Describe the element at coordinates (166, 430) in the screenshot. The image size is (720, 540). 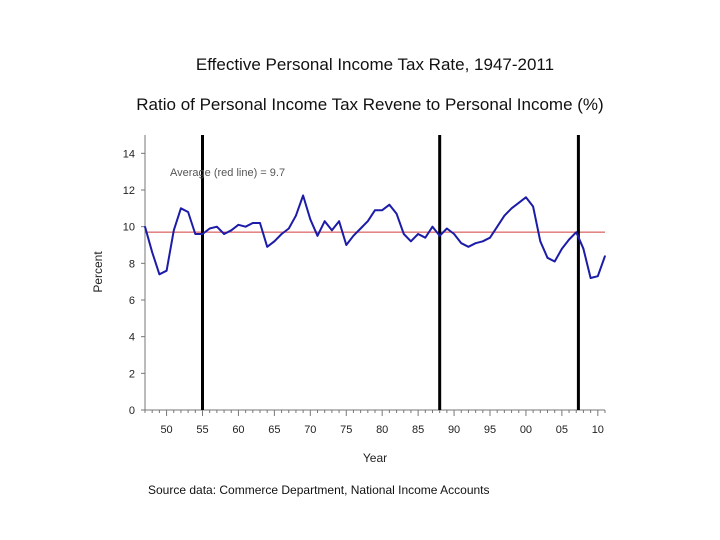
I see `x-tick-label: 50` at that location.